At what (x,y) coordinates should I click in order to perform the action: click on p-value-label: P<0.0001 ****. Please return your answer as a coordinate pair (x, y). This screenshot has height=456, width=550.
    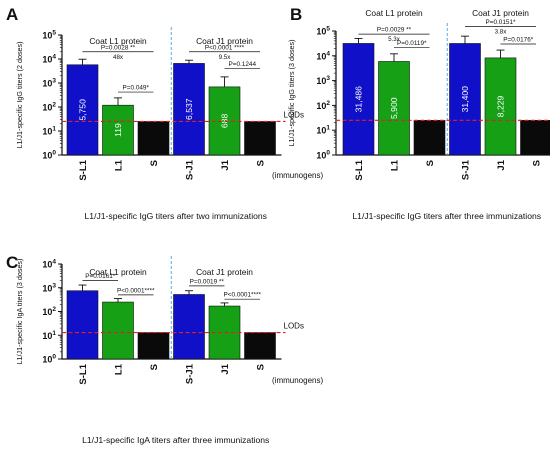
    Looking at the image, I should click on (225, 47).